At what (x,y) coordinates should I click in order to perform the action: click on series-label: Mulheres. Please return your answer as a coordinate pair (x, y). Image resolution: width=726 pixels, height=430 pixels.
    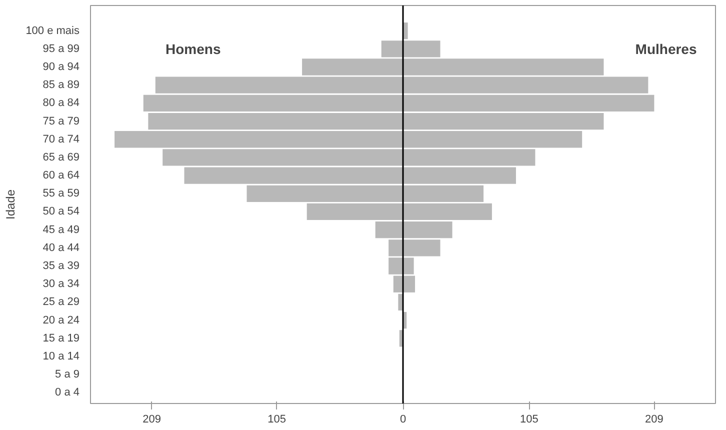
    Looking at the image, I should click on (666, 48).